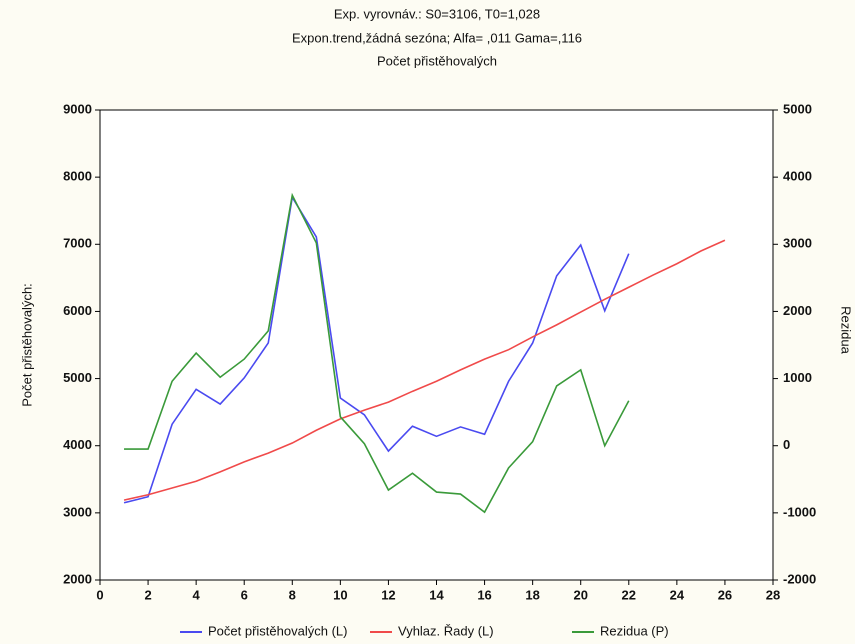 The height and width of the screenshot is (644, 855). I want to click on y2-tick-label: 5000, so click(797, 108).